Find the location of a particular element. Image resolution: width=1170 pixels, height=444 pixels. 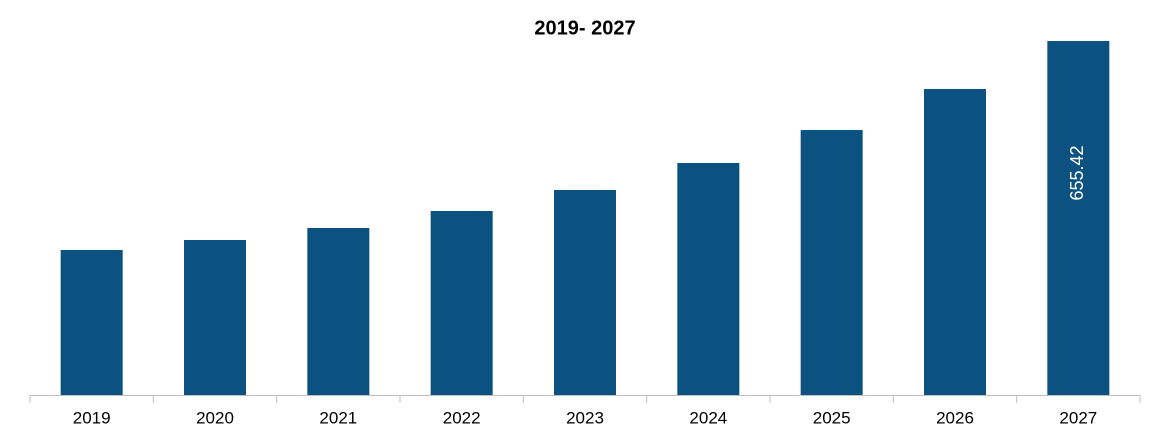

x-tick-label: 2019 is located at coordinates (92, 417).